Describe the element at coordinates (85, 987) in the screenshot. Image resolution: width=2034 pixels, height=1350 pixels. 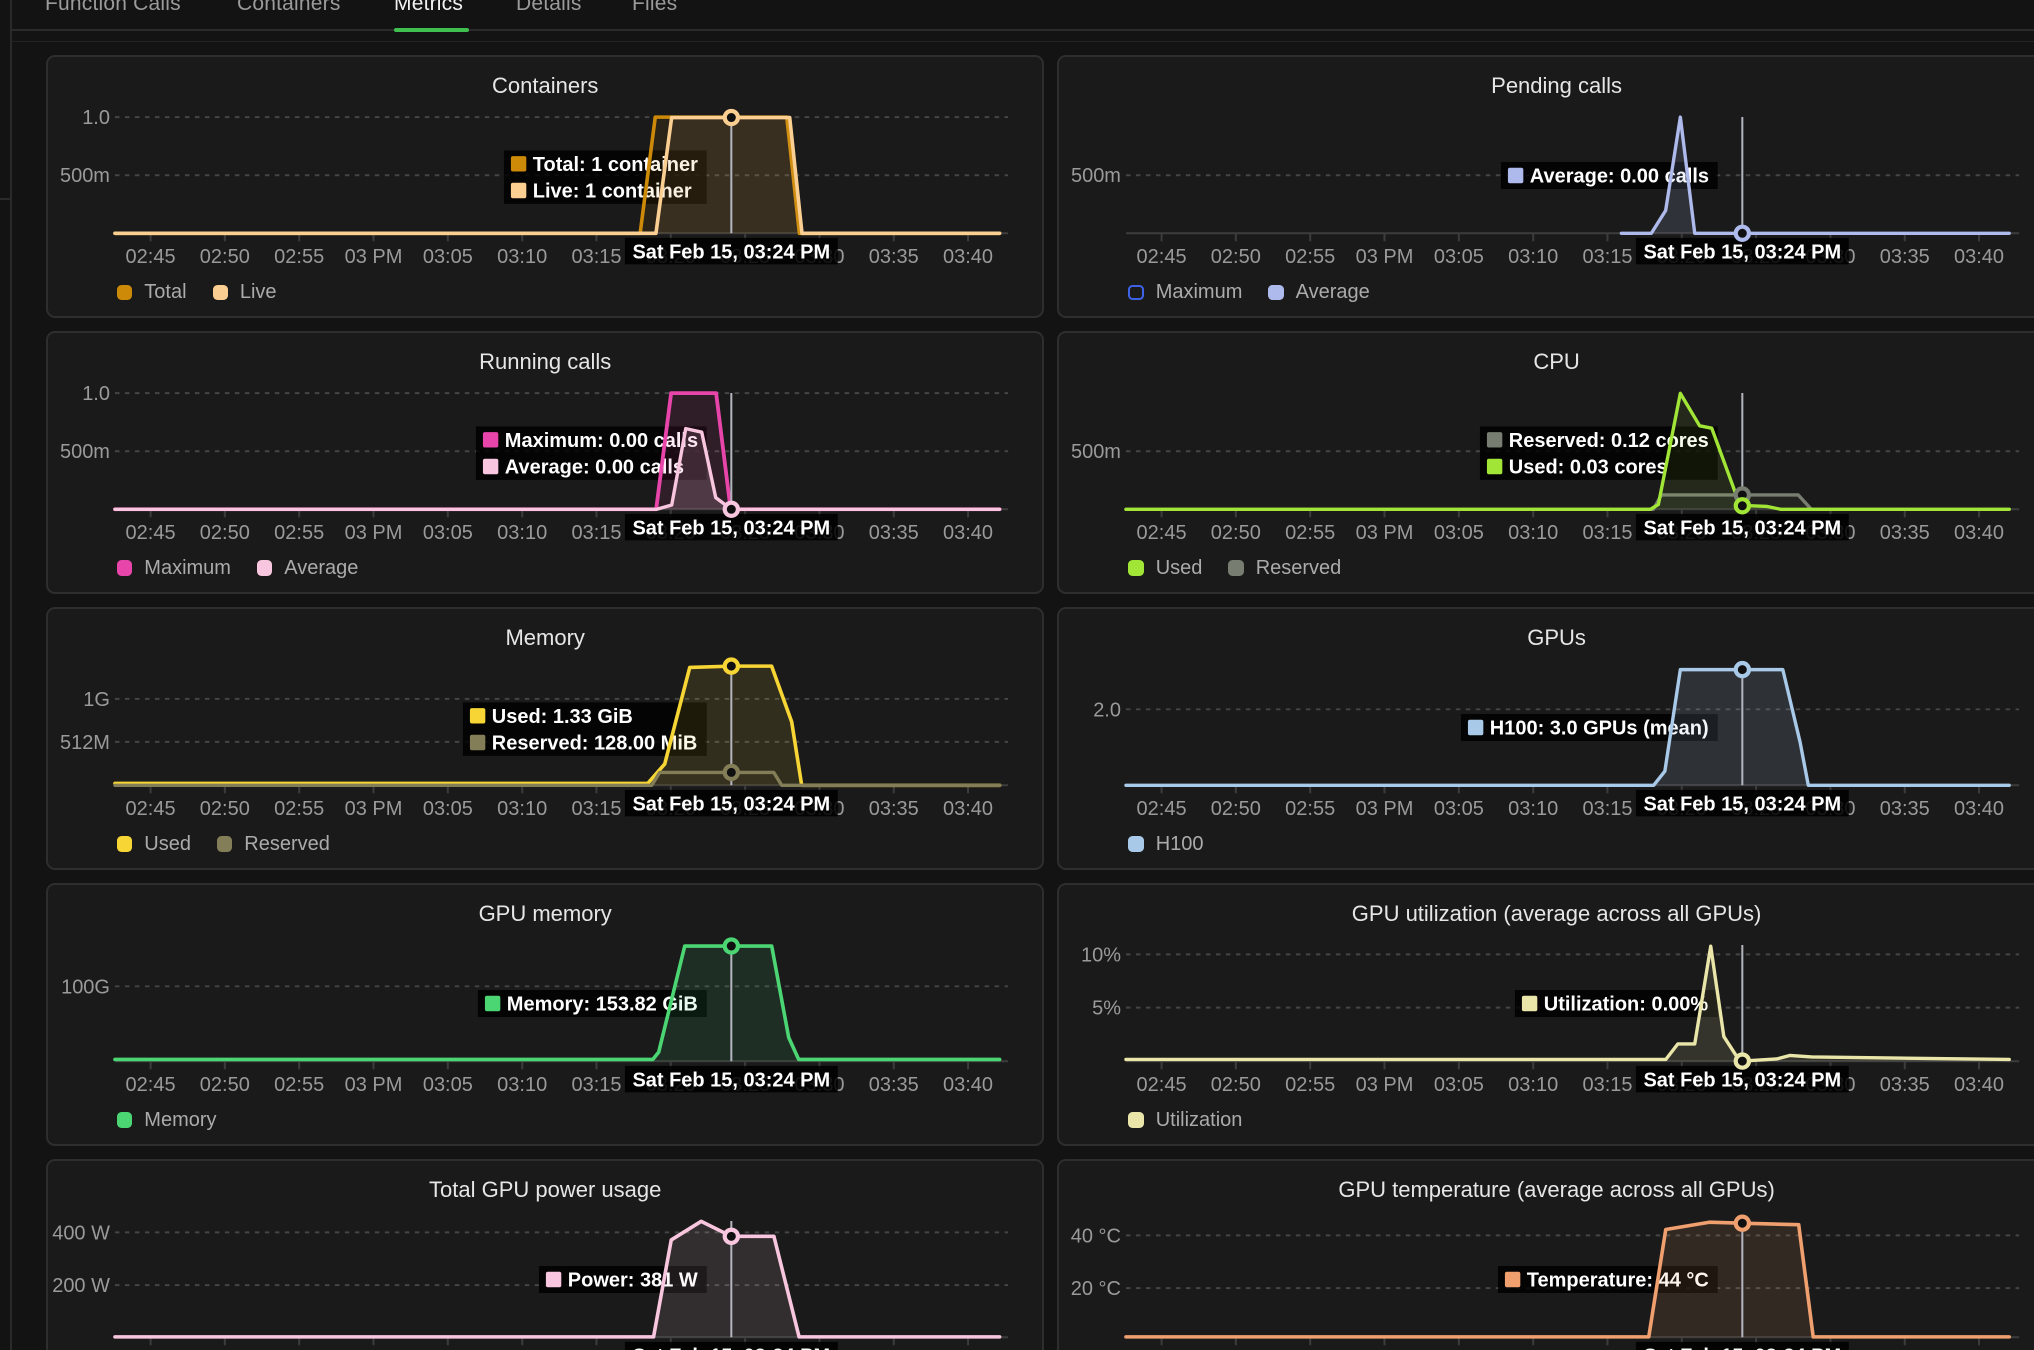
I see `svg-text: 100G` at that location.